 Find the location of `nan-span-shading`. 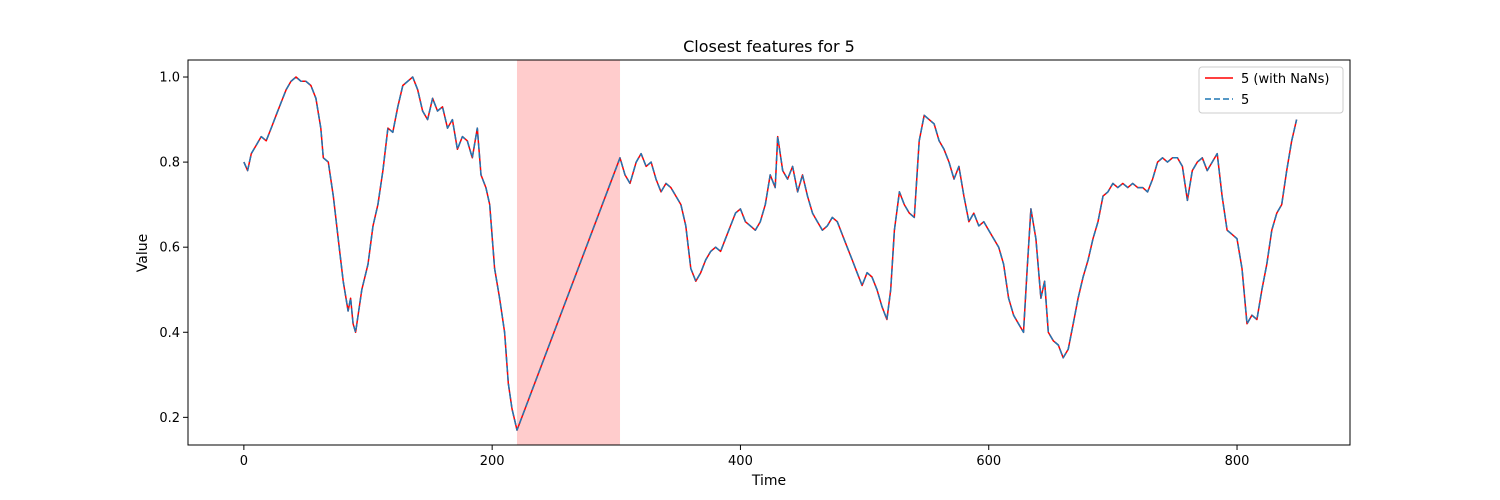

nan-span-shading is located at coordinates (568, 252).